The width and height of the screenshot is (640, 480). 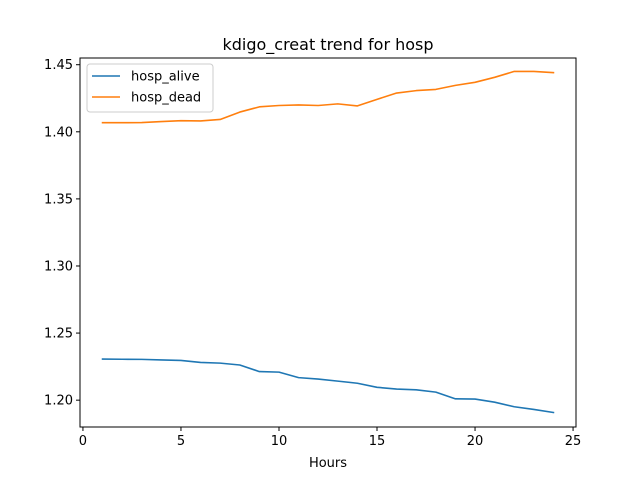 What do you see at coordinates (58, 401) in the screenshot?
I see `y-tick-label: 1.20` at bounding box center [58, 401].